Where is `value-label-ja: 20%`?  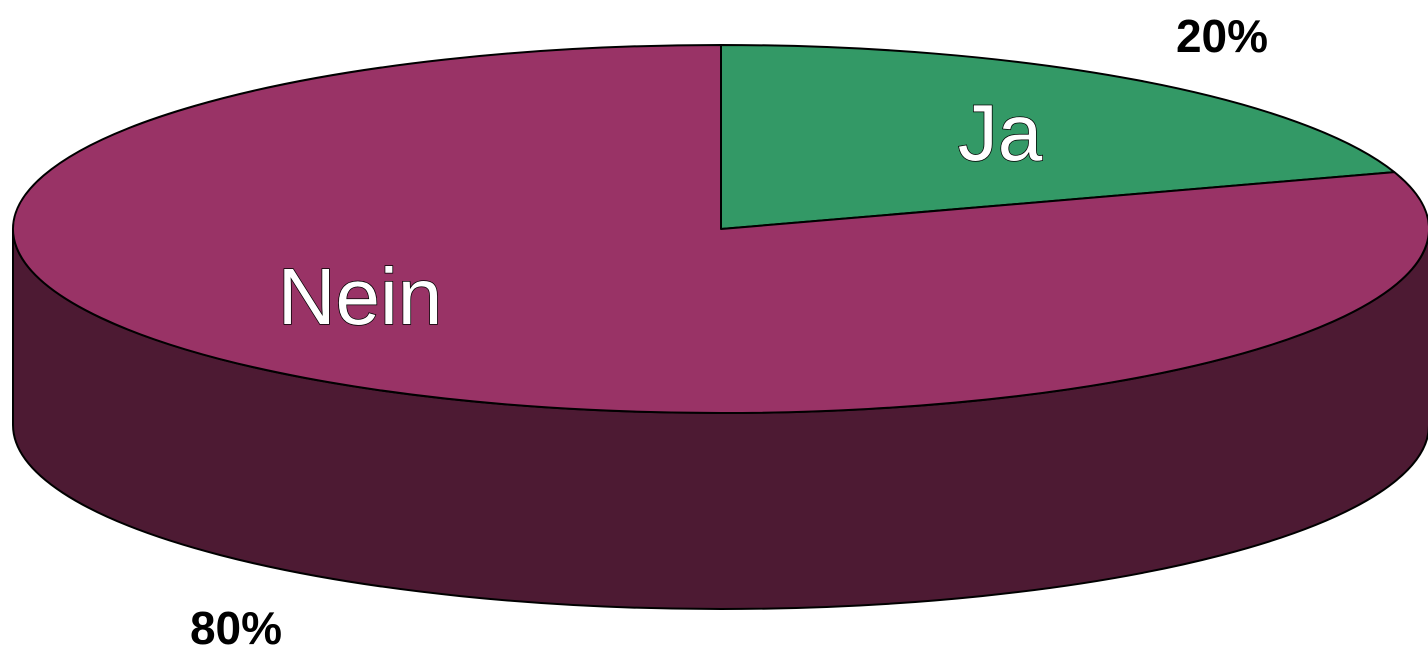
value-label-ja: 20% is located at coordinates (1222, 36).